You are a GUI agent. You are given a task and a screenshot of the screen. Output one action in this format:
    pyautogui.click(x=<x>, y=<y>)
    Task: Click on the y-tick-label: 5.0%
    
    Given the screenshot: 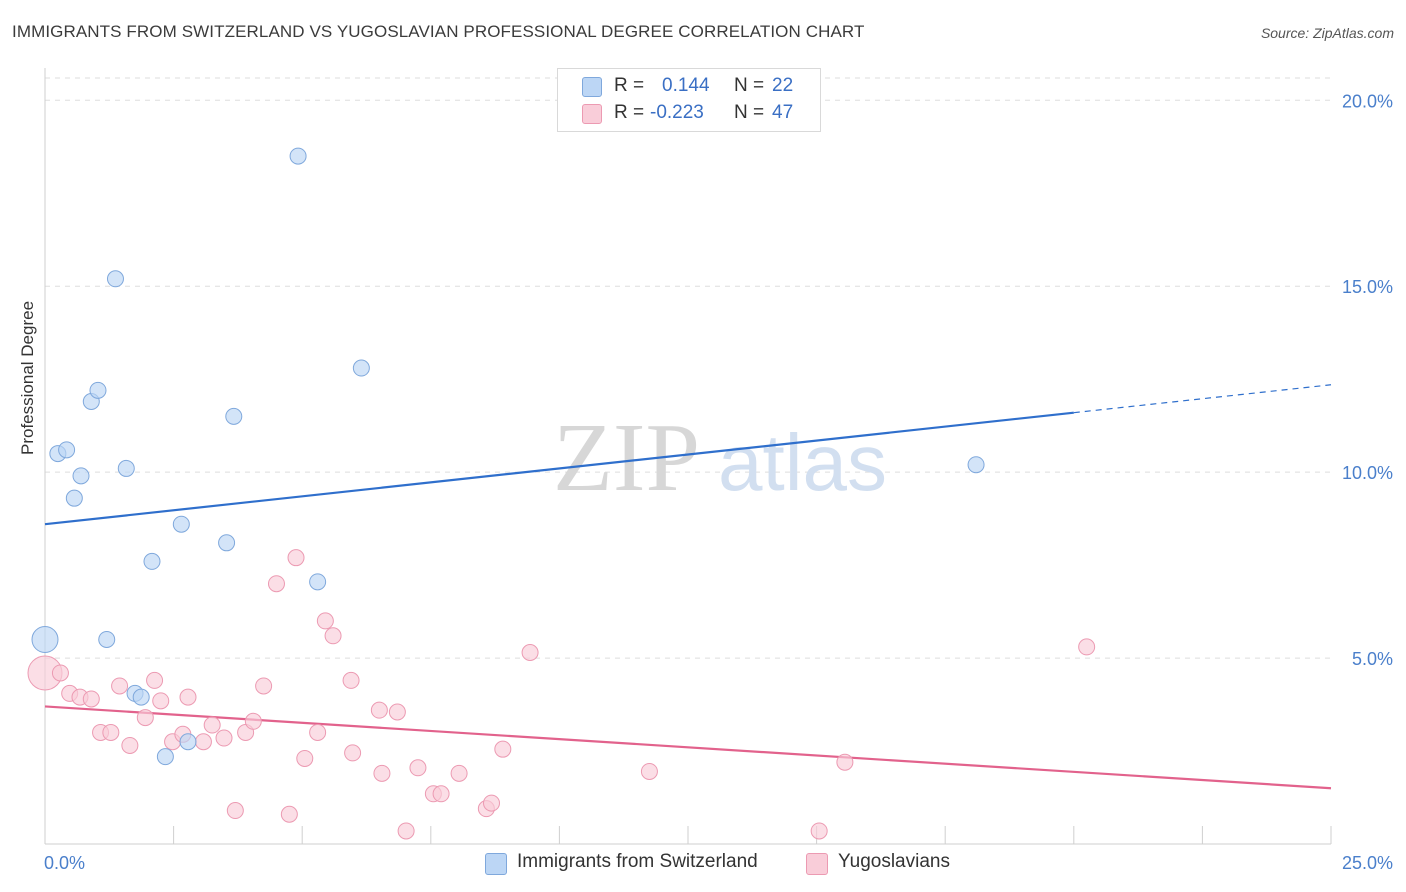 What is the action you would take?
    pyautogui.click(x=1372, y=659)
    